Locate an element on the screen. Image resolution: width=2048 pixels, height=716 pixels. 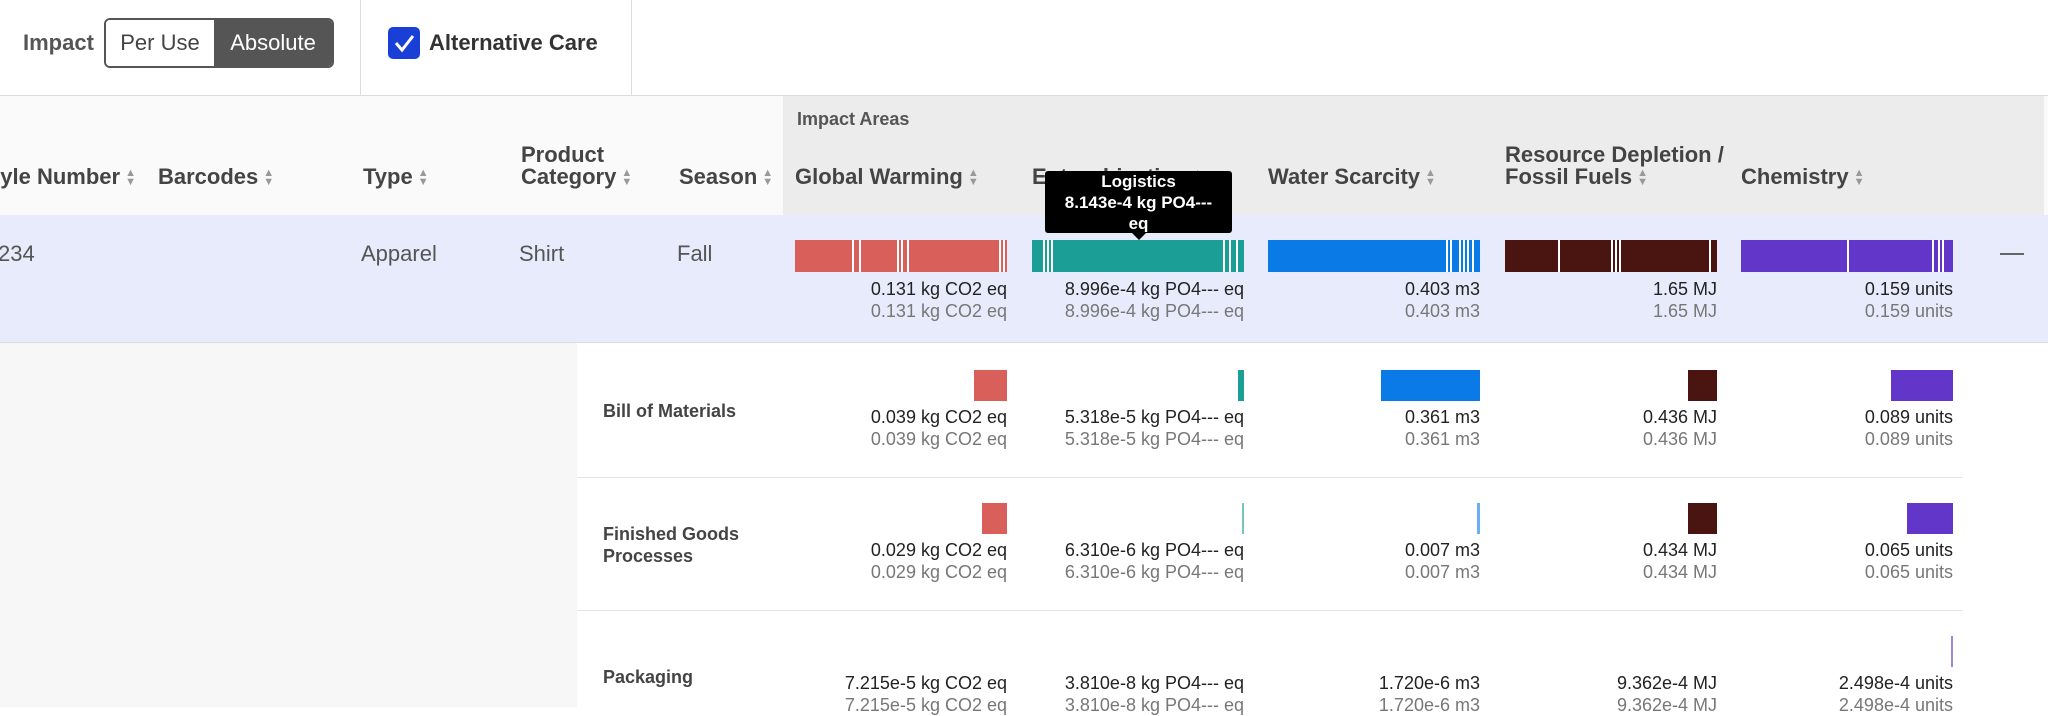
column-title: yle Number is located at coordinates (60, 176).